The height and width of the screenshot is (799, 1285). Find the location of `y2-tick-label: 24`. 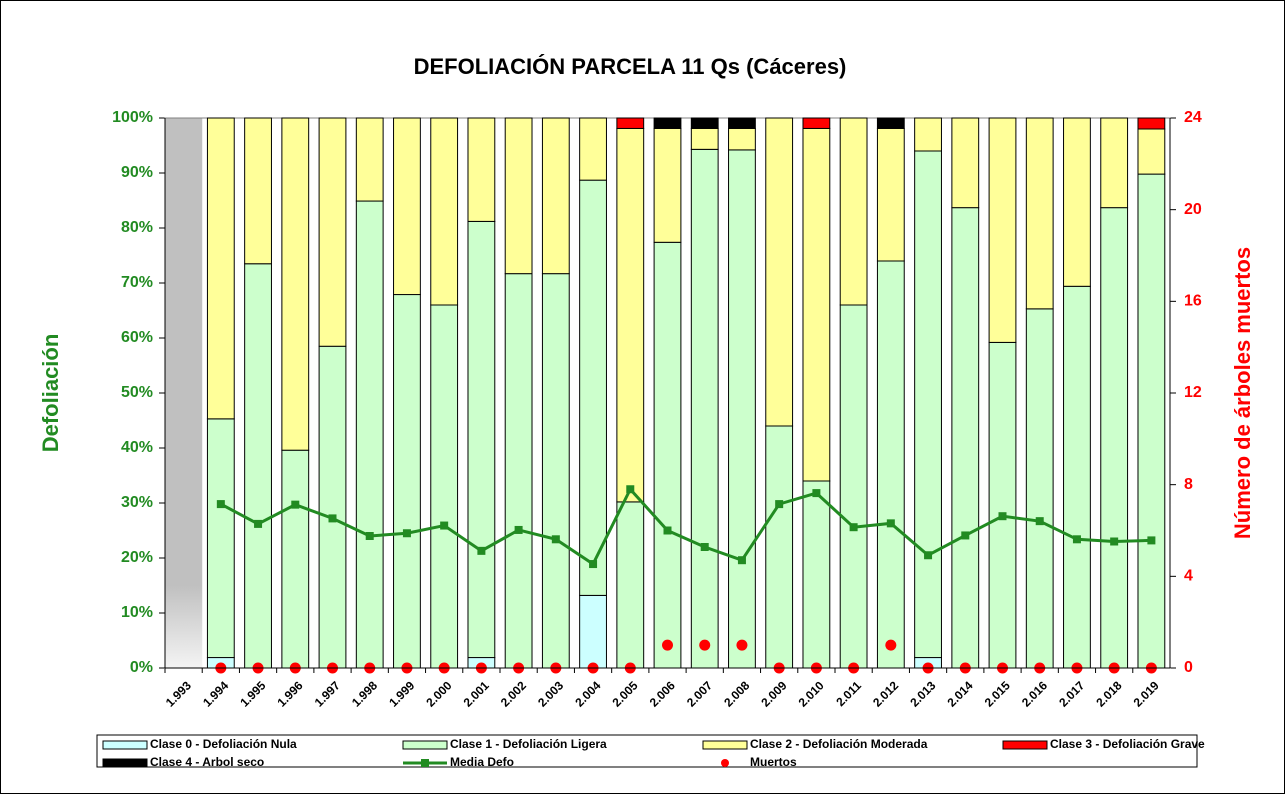

y2-tick-label: 24 is located at coordinates (1193, 117).